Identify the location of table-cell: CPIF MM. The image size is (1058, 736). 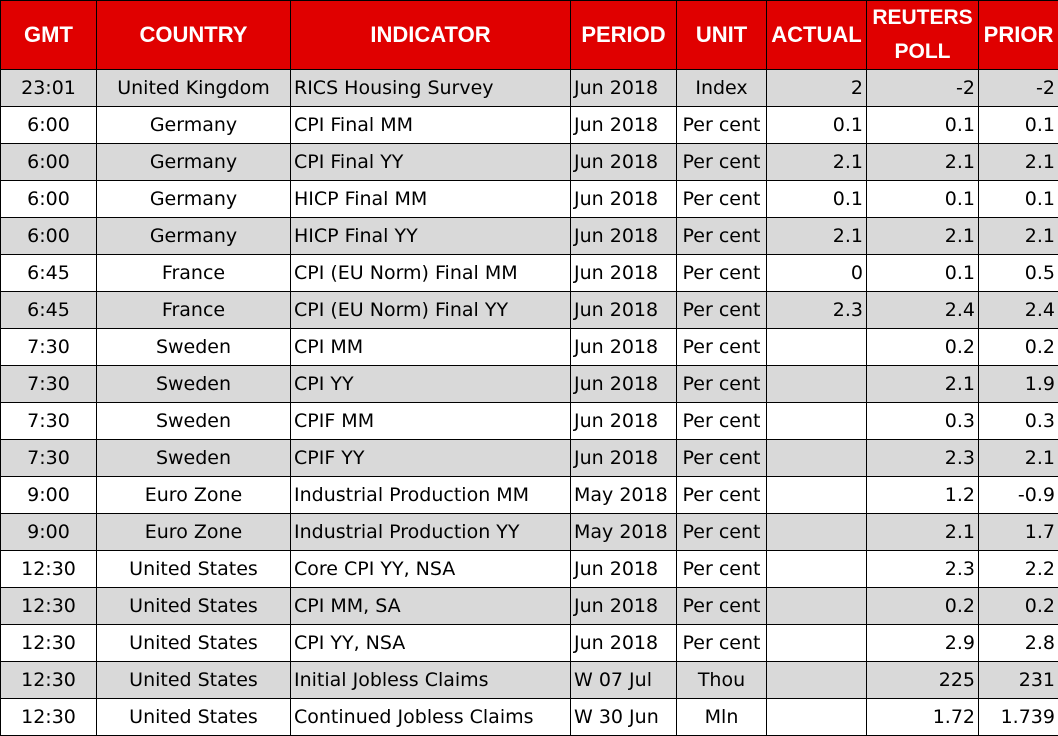
(431, 421).